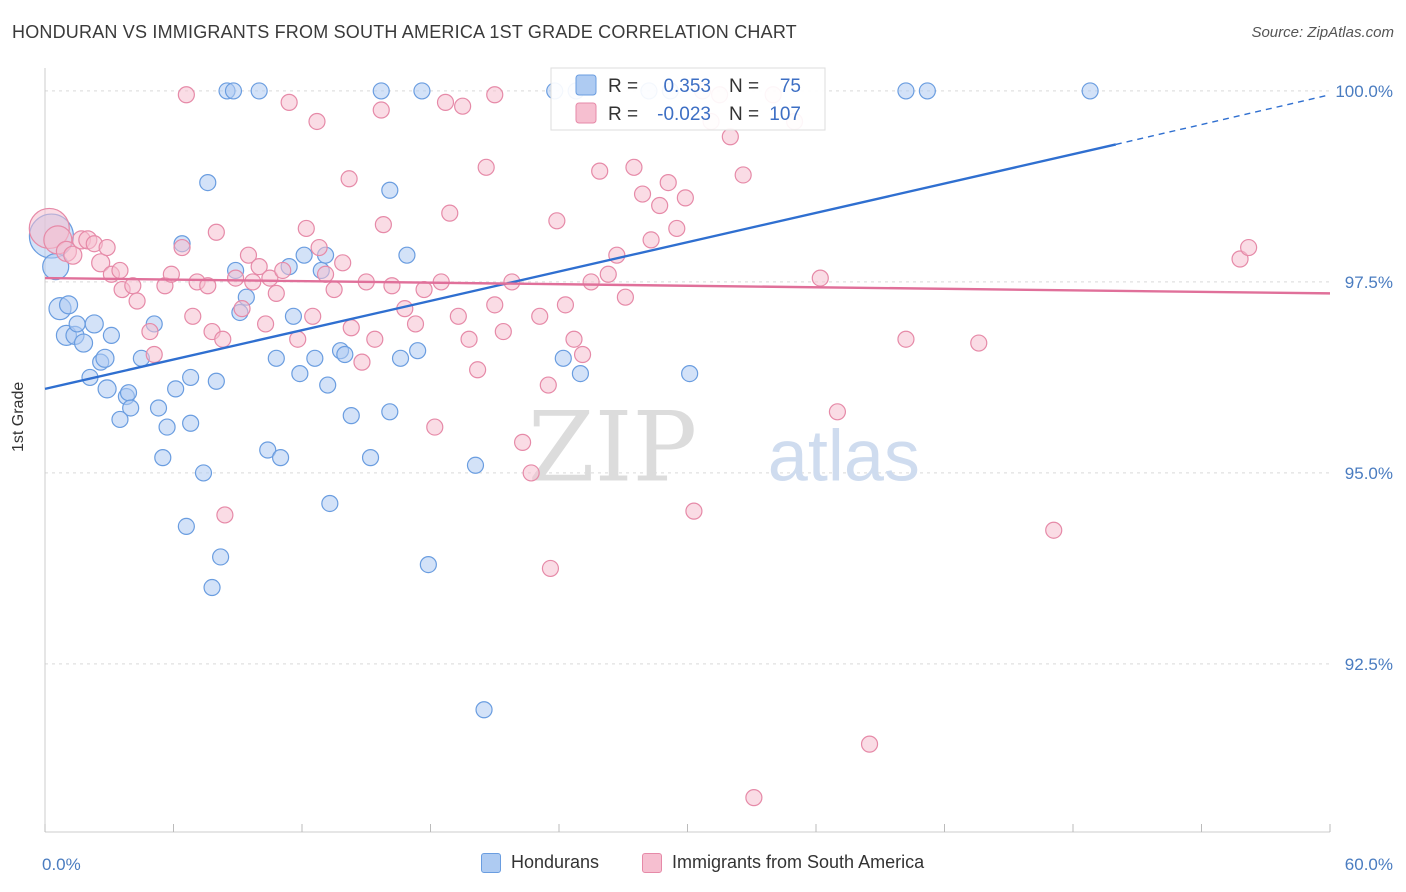 This screenshot has width=1406, height=892. Describe the element at coordinates (586, 113) in the screenshot. I see `legend-swatch-immigrants` at that location.